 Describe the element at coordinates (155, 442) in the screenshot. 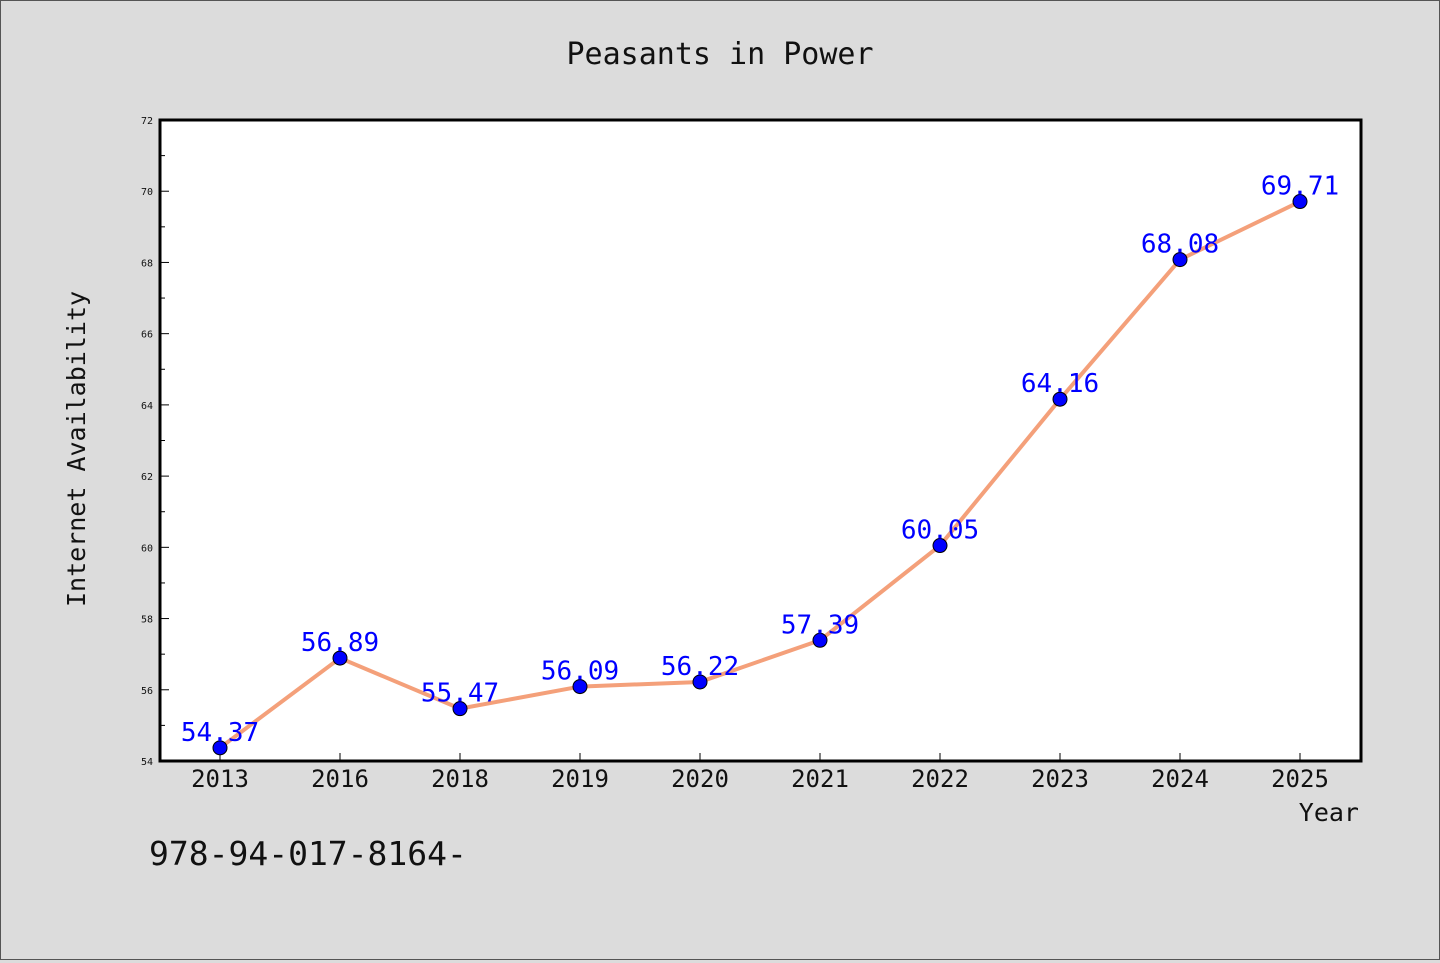

I see `y-axis: 54 56 58 60 62 64 66 68 70 72` at that location.